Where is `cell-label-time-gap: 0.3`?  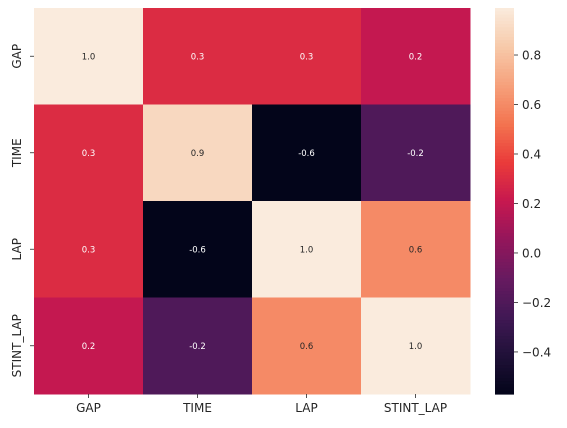 cell-label-time-gap: 0.3 is located at coordinates (89, 154).